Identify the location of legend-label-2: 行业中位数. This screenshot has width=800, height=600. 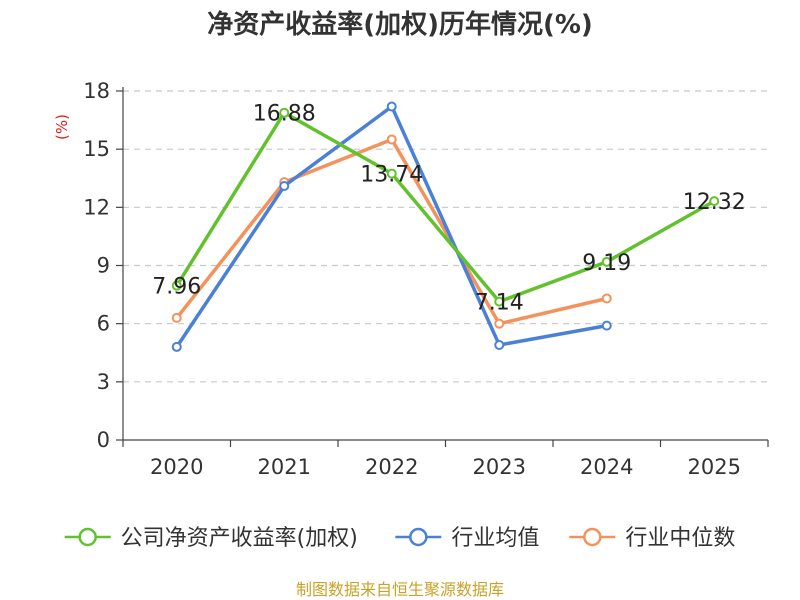
(680, 538).